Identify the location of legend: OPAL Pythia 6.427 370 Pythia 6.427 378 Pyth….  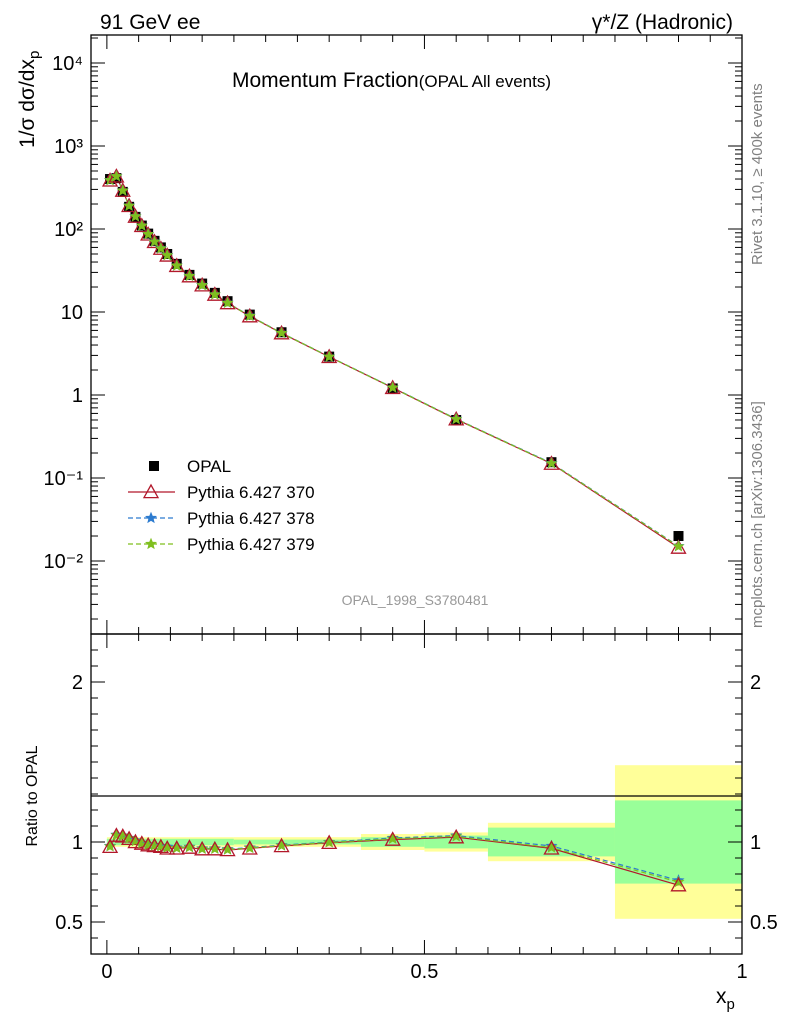
(221, 505).